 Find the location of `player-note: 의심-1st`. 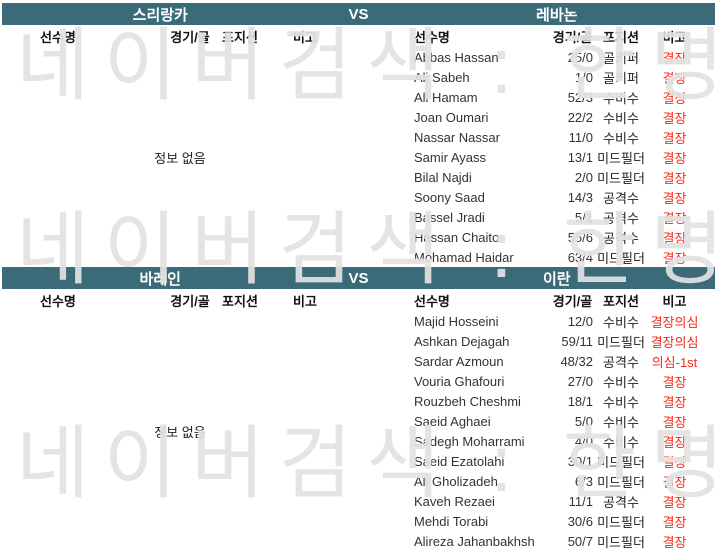

player-note: 의심-1st is located at coordinates (674, 362).